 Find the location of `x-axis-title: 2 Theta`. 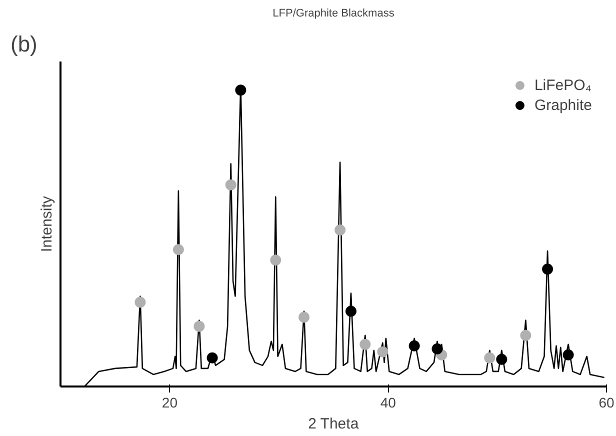

x-axis-title: 2 Theta is located at coordinates (334, 424).